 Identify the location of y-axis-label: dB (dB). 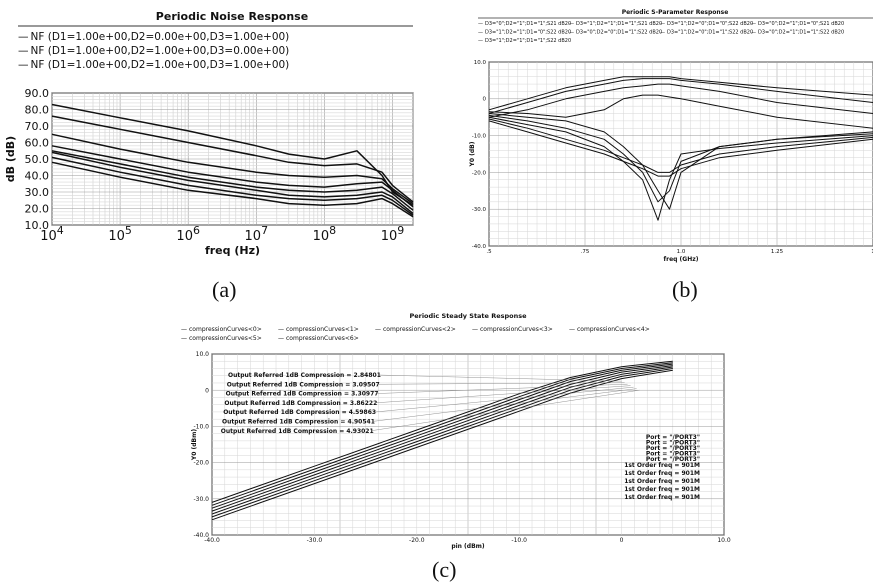
(10, 159).